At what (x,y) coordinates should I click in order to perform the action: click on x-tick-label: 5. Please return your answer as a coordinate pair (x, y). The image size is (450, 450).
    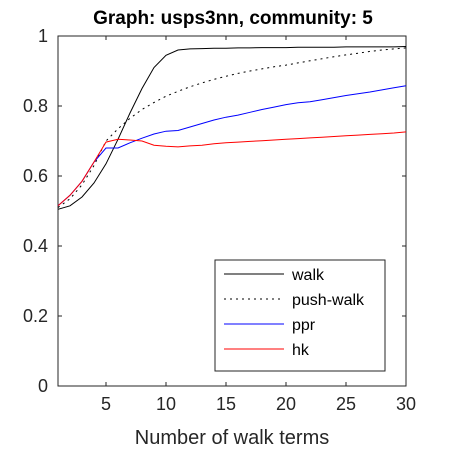
    Looking at the image, I should click on (106, 404).